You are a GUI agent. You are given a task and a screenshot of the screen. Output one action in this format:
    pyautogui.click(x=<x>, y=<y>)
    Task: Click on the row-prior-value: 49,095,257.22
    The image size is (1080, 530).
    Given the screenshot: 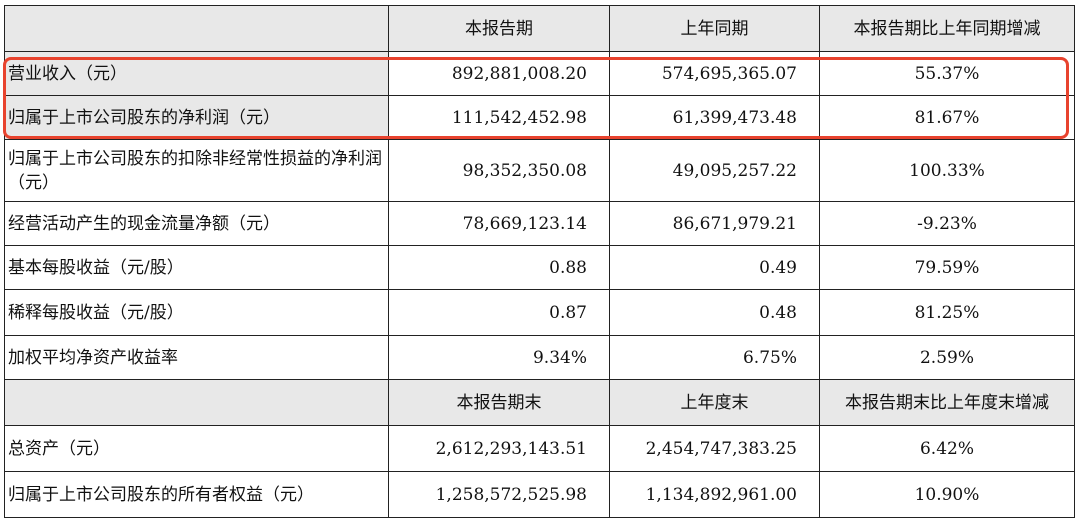 What is the action you would take?
    pyautogui.click(x=714, y=170)
    